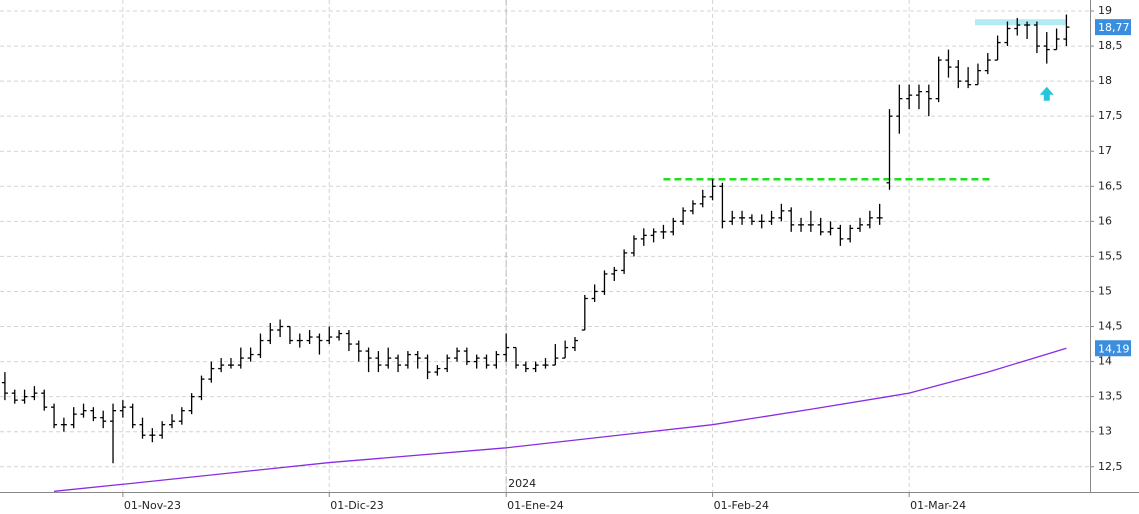  What do you see at coordinates (1046, 93) in the screenshot?
I see `up-arrow` at bounding box center [1046, 93].